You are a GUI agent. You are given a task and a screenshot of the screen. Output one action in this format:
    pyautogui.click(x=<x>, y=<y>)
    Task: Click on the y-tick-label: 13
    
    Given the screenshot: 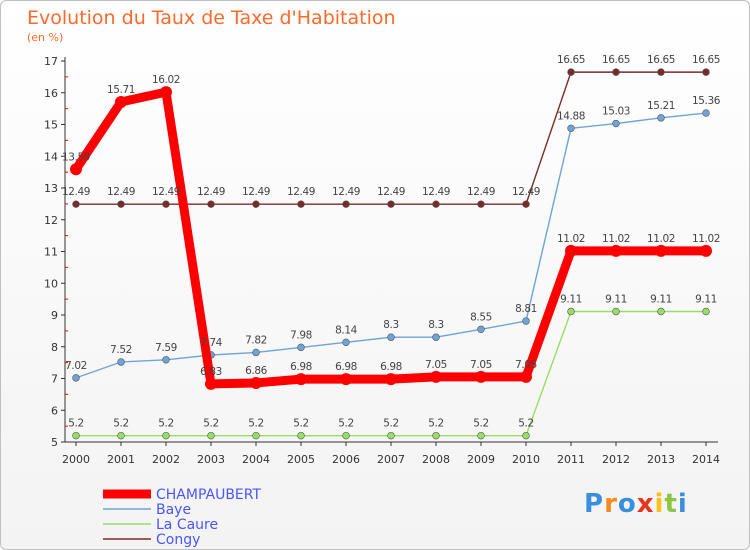 What is the action you would take?
    pyautogui.click(x=51, y=188)
    